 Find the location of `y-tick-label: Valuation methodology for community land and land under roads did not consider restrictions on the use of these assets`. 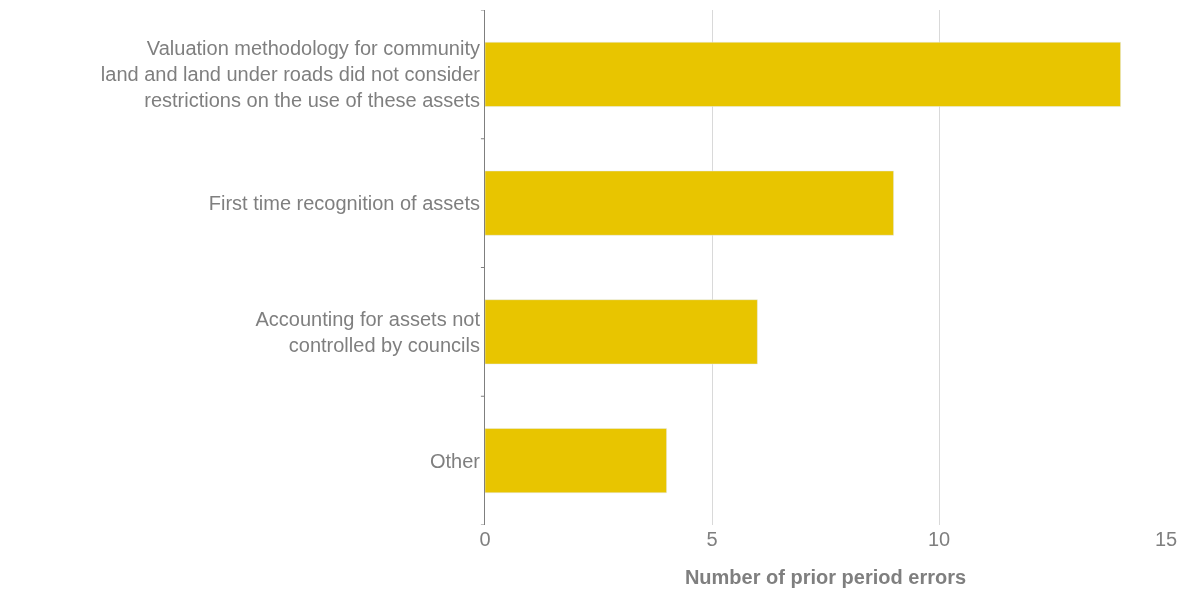

y-tick-label: Valuation methodology for community land and land under roads did not consider restrictions on the use of these assets is located at coordinates (290, 74).